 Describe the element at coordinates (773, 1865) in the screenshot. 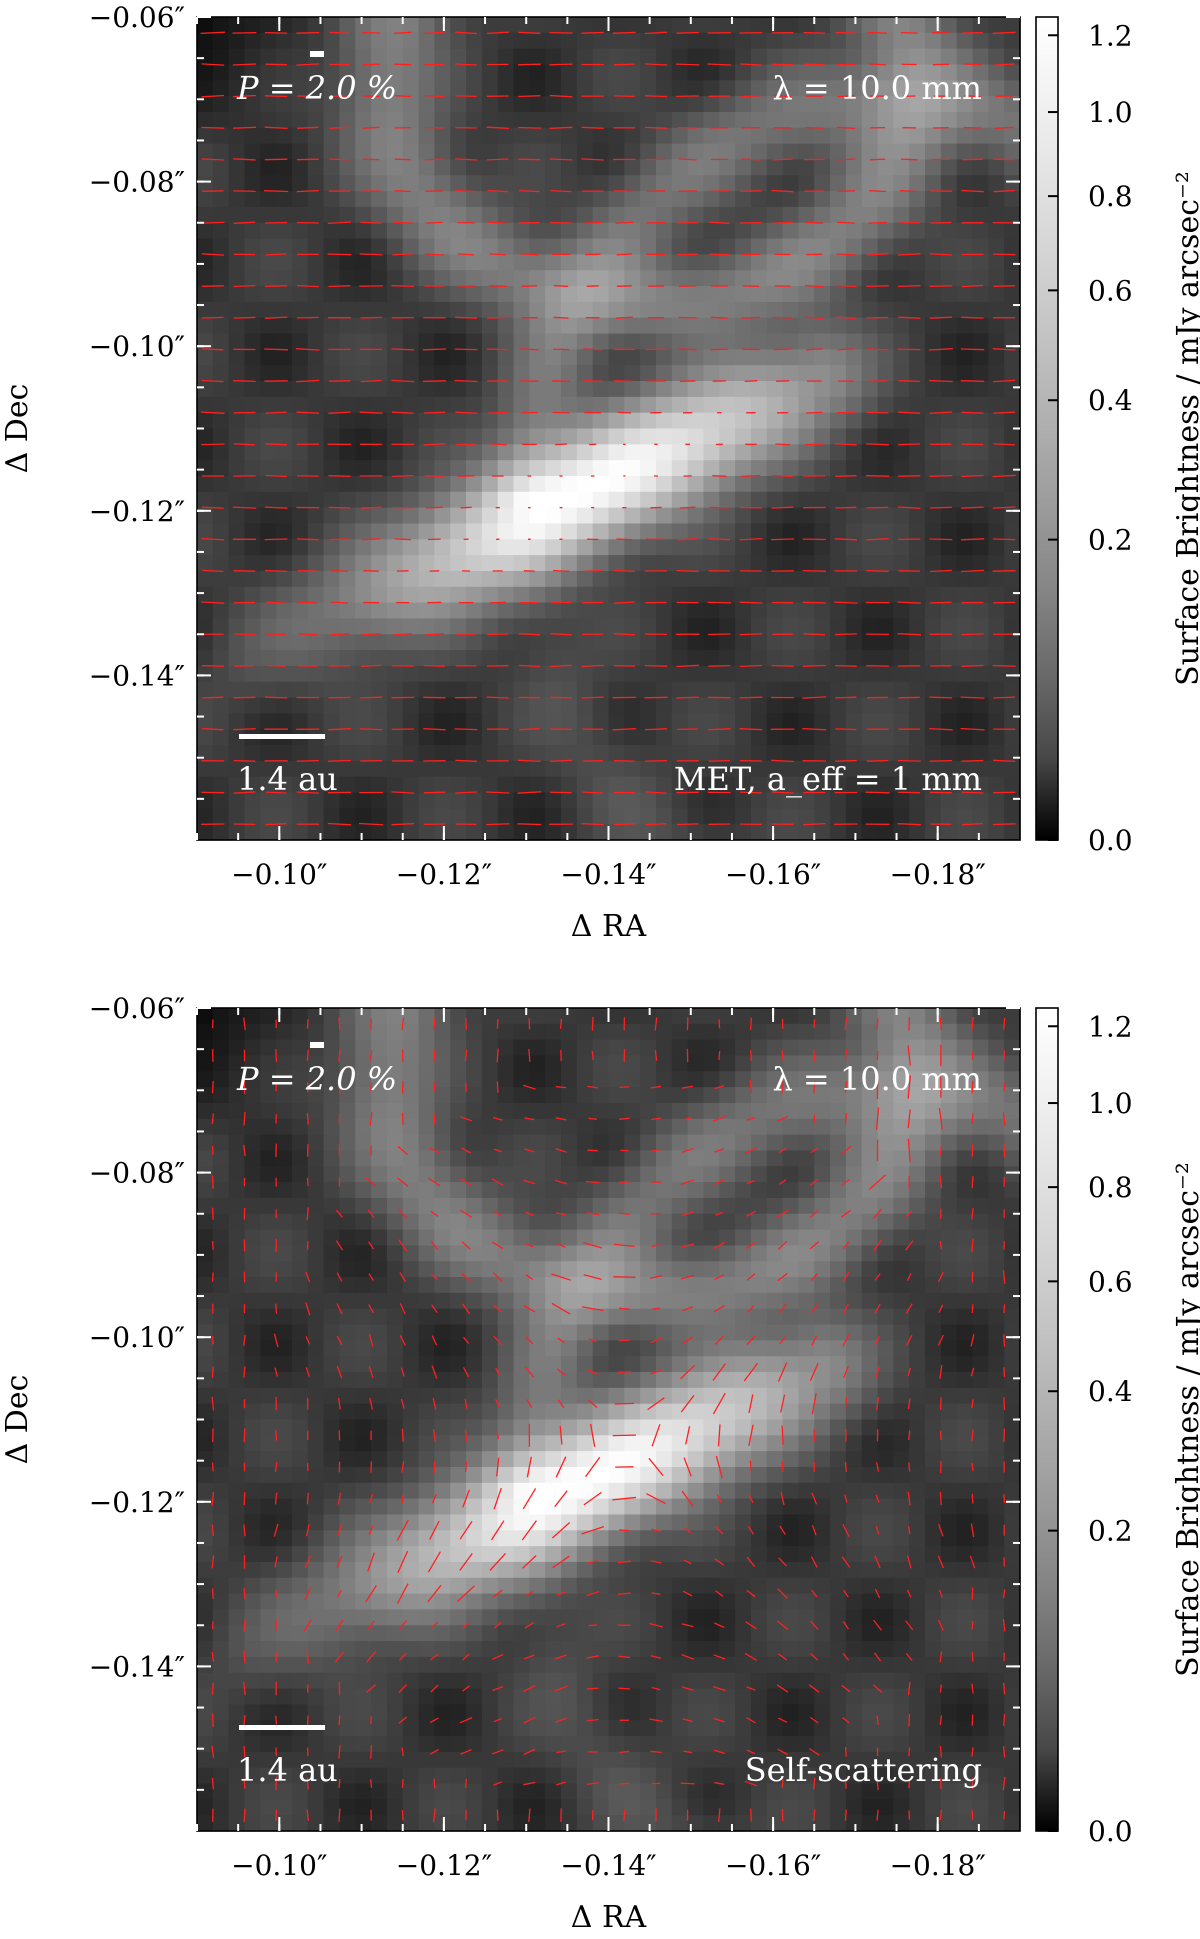

I see `x-tick-label: −0.16″` at that location.